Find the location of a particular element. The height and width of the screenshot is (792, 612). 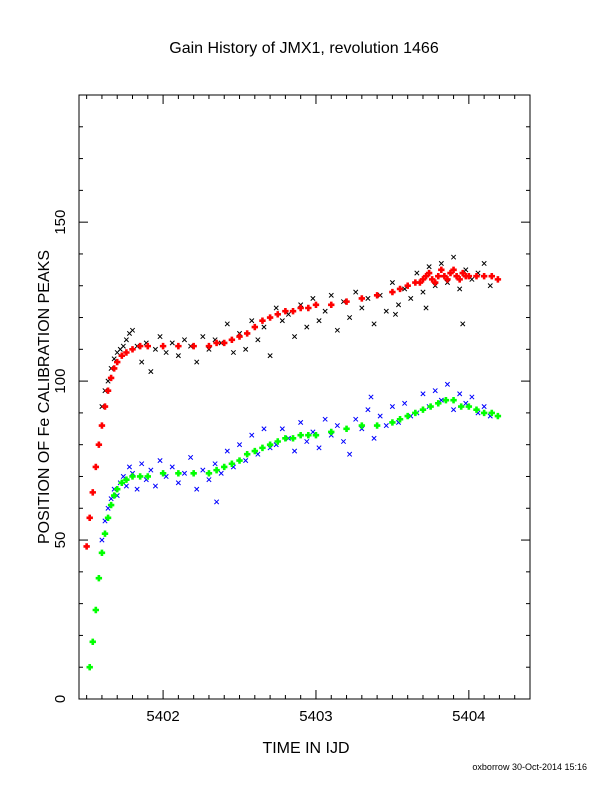

footer-credit: oxborrow 30-Oct-2014 15:16 is located at coordinates (529, 767).